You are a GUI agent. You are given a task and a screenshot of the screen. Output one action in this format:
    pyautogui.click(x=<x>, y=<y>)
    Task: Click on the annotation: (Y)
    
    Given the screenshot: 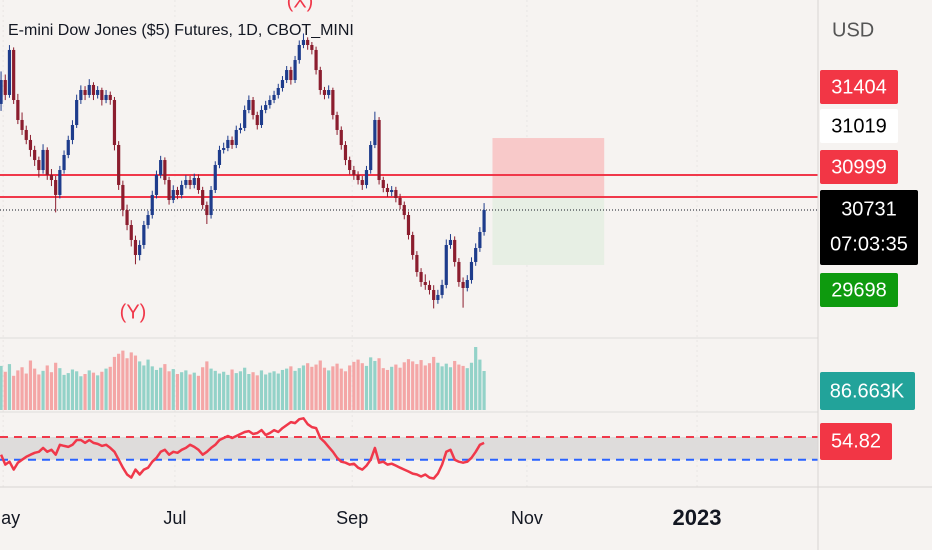 What is the action you would take?
    pyautogui.click(x=133, y=312)
    